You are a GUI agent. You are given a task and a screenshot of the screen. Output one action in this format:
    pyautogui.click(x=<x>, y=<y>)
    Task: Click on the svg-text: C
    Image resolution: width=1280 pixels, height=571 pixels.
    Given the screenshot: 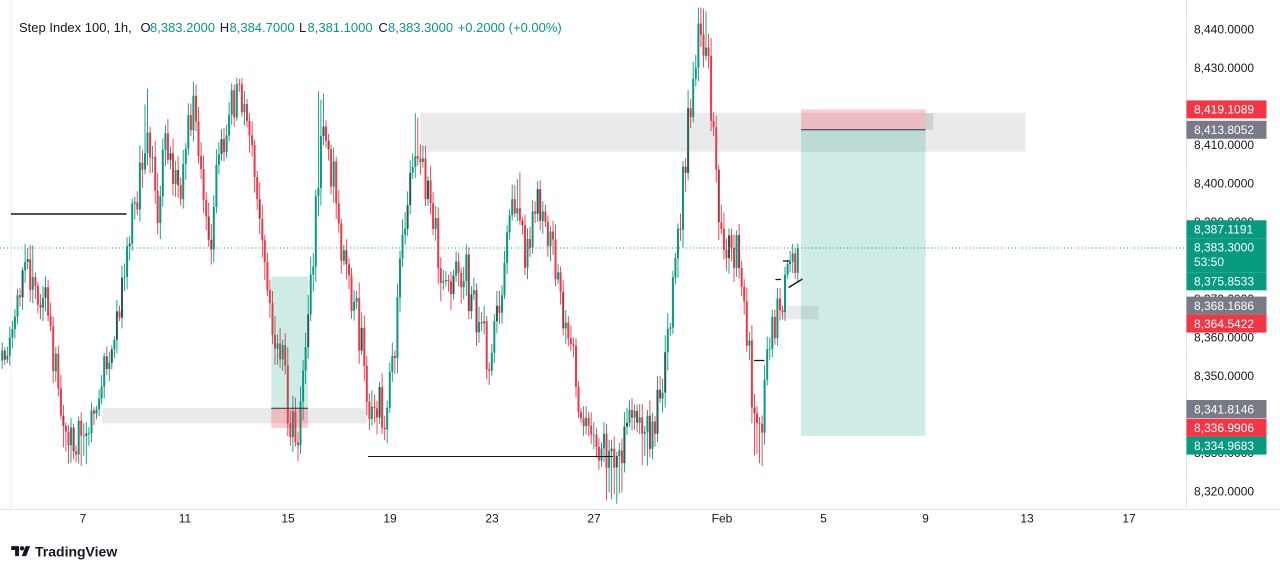 What is the action you would take?
    pyautogui.click(x=382, y=27)
    